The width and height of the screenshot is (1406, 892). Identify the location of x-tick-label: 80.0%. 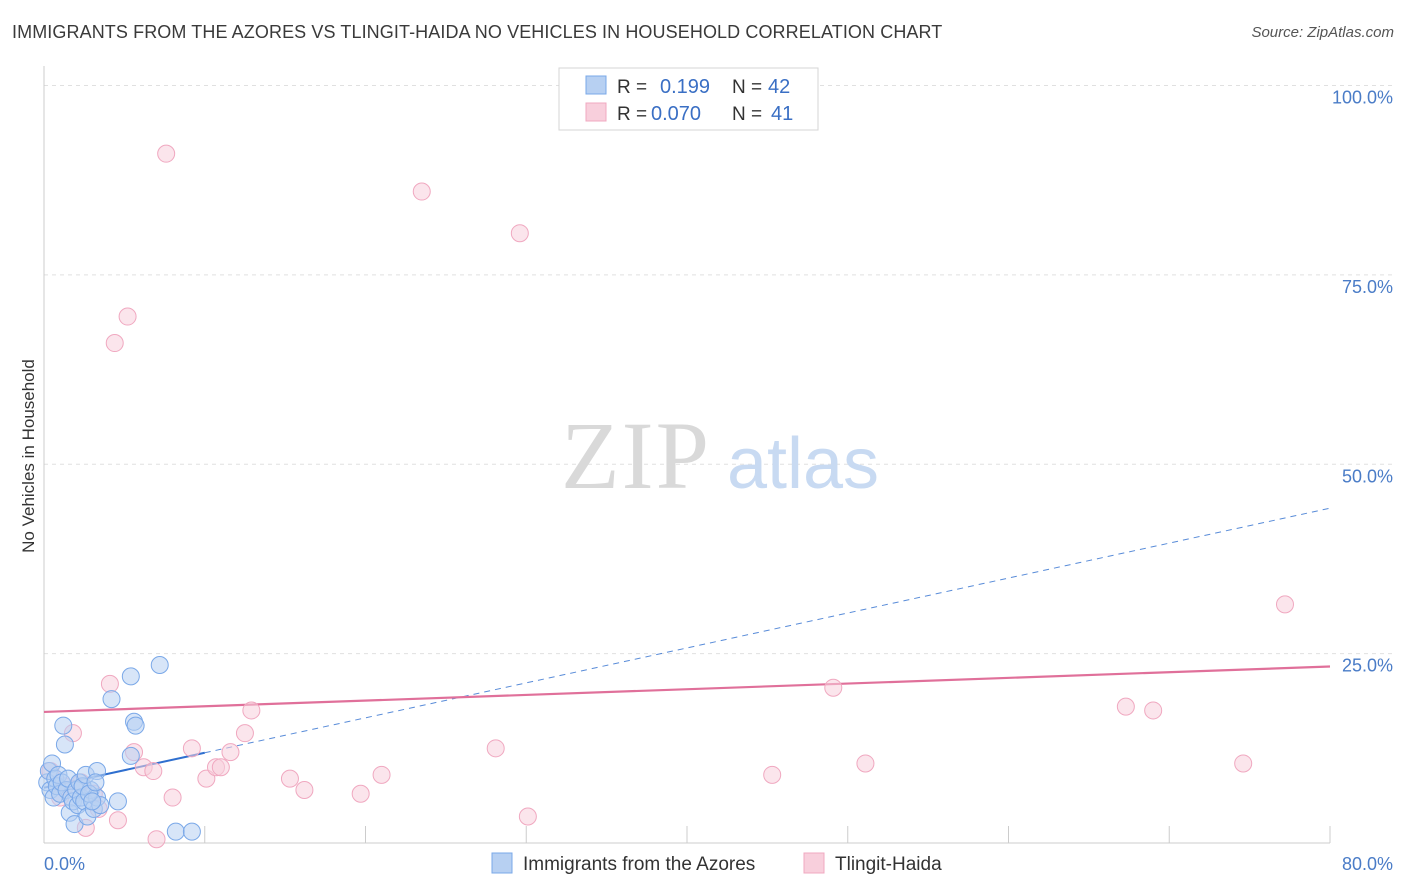
(1367, 864).